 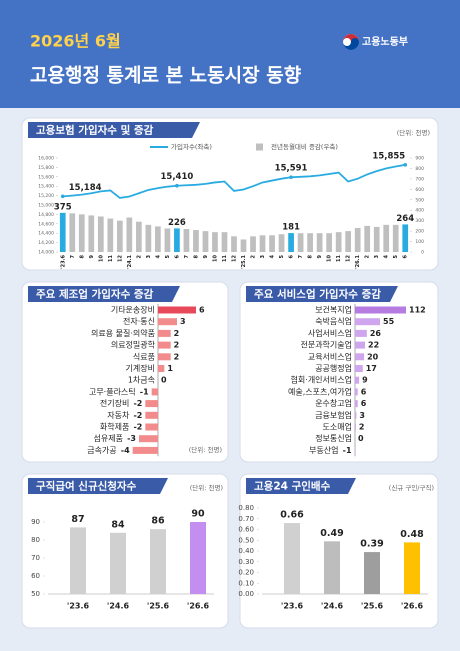 I want to click on category-label: 전문과학기술업, so click(x=326, y=345).